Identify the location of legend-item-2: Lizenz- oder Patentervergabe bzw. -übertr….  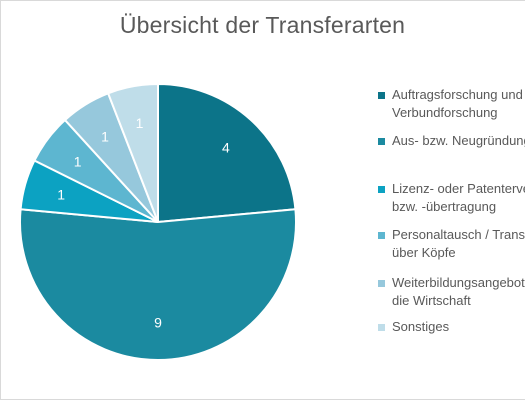
(451, 198).